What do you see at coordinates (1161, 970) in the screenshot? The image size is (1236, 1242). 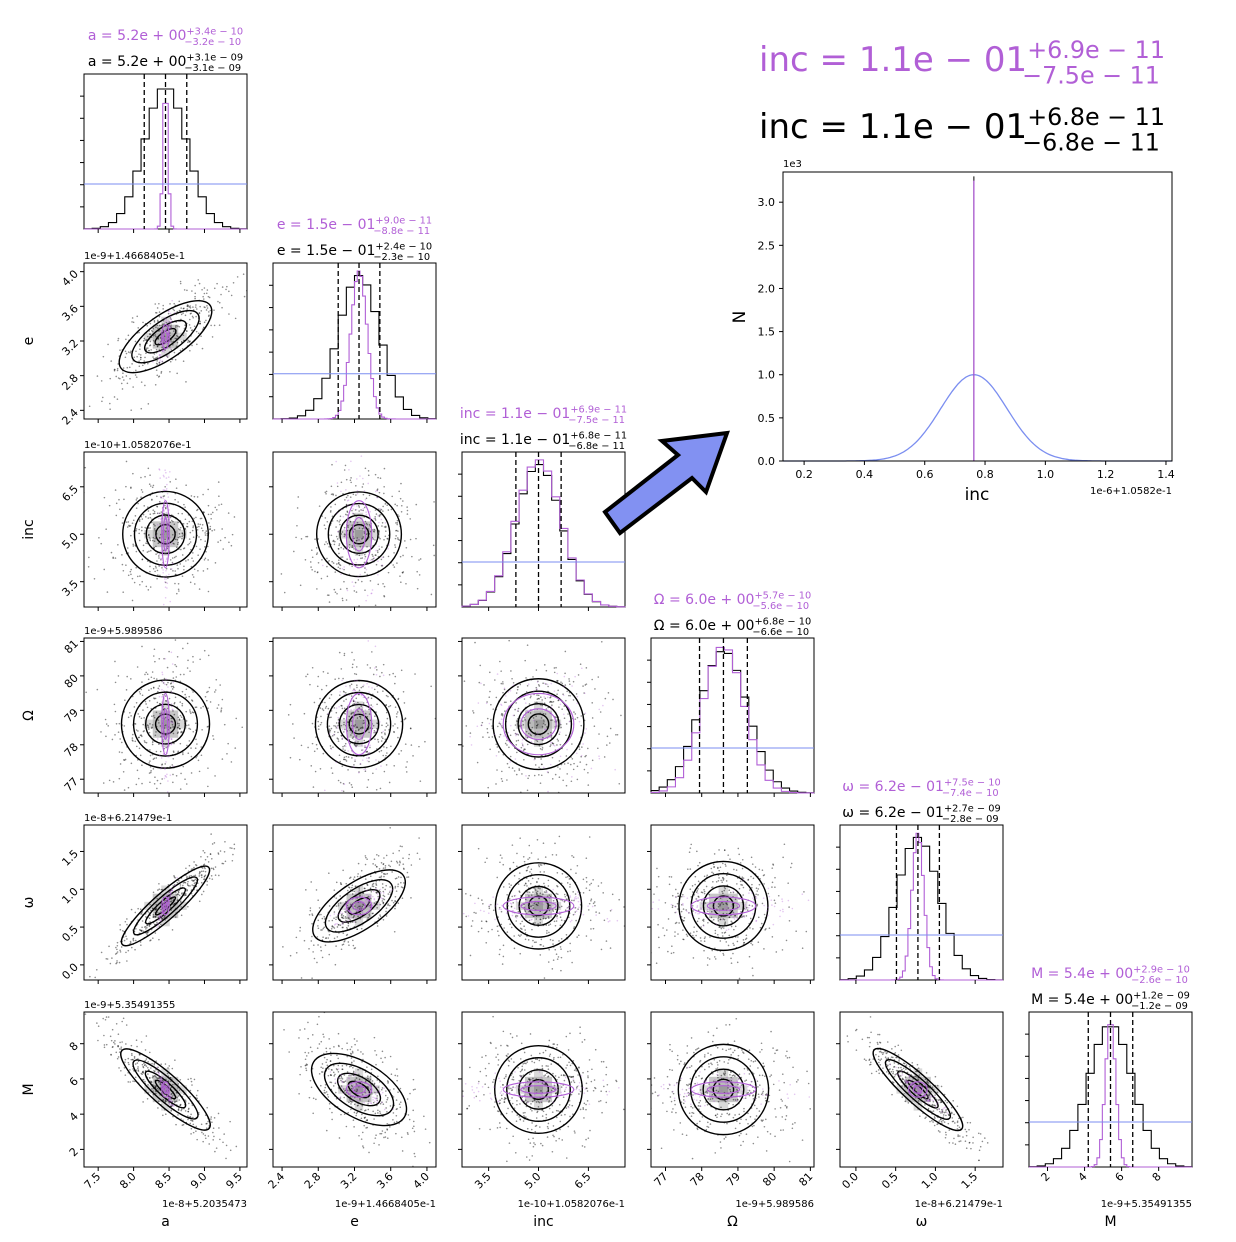 I see `title-sup: +2.9e − 10` at bounding box center [1161, 970].